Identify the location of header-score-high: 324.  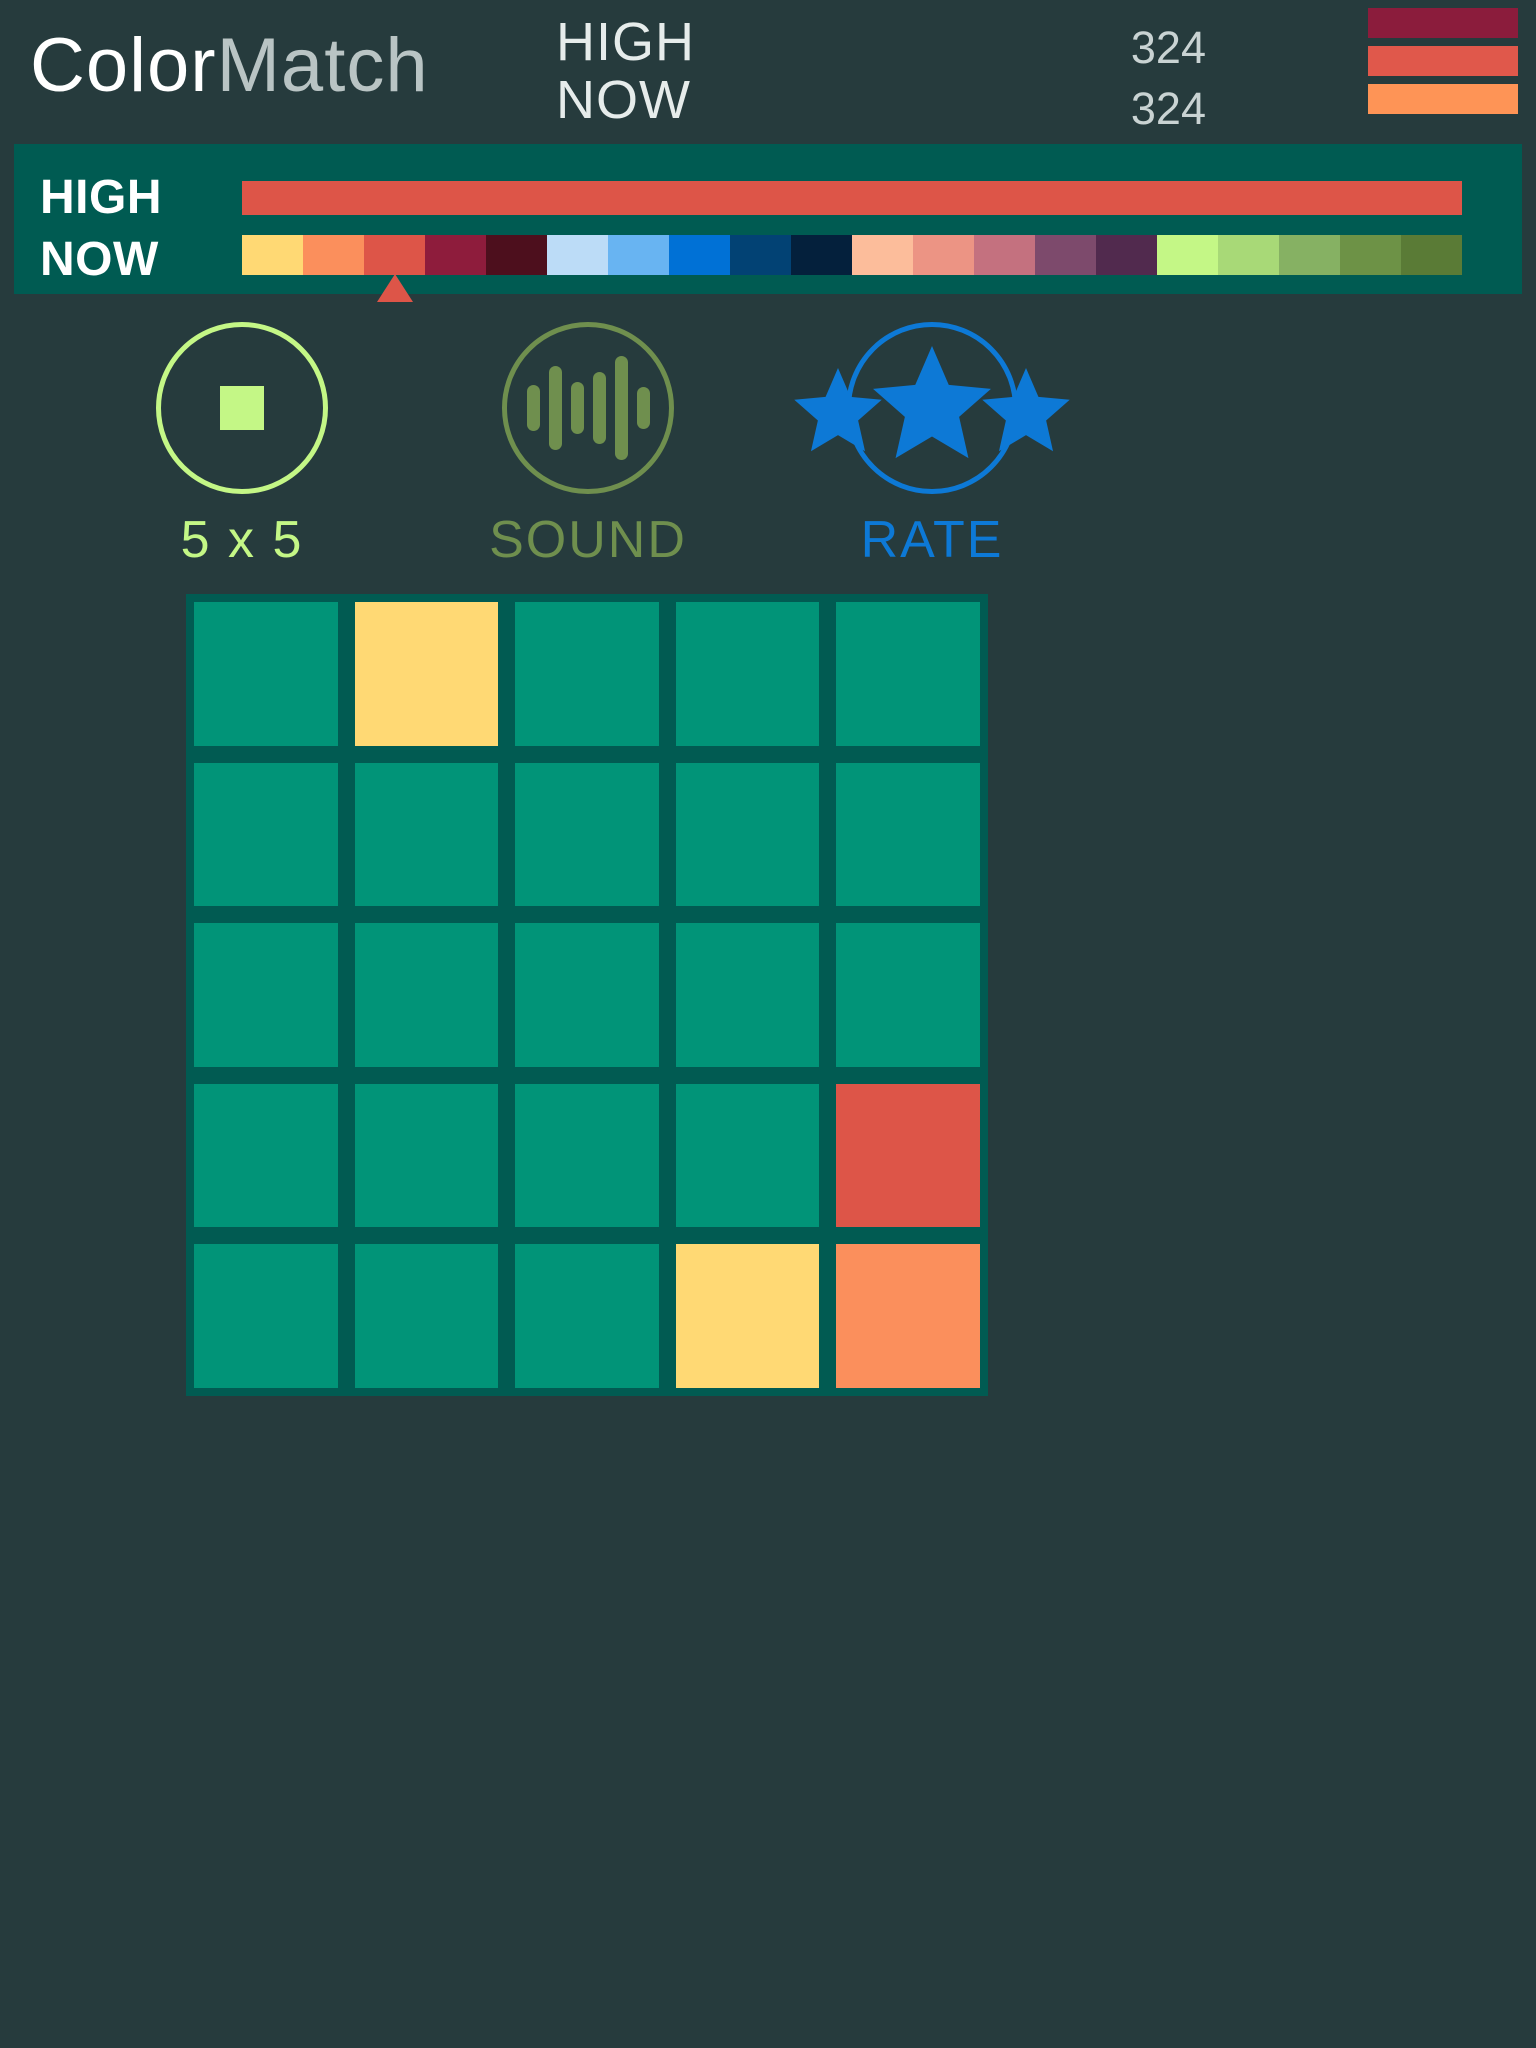
(1168, 47).